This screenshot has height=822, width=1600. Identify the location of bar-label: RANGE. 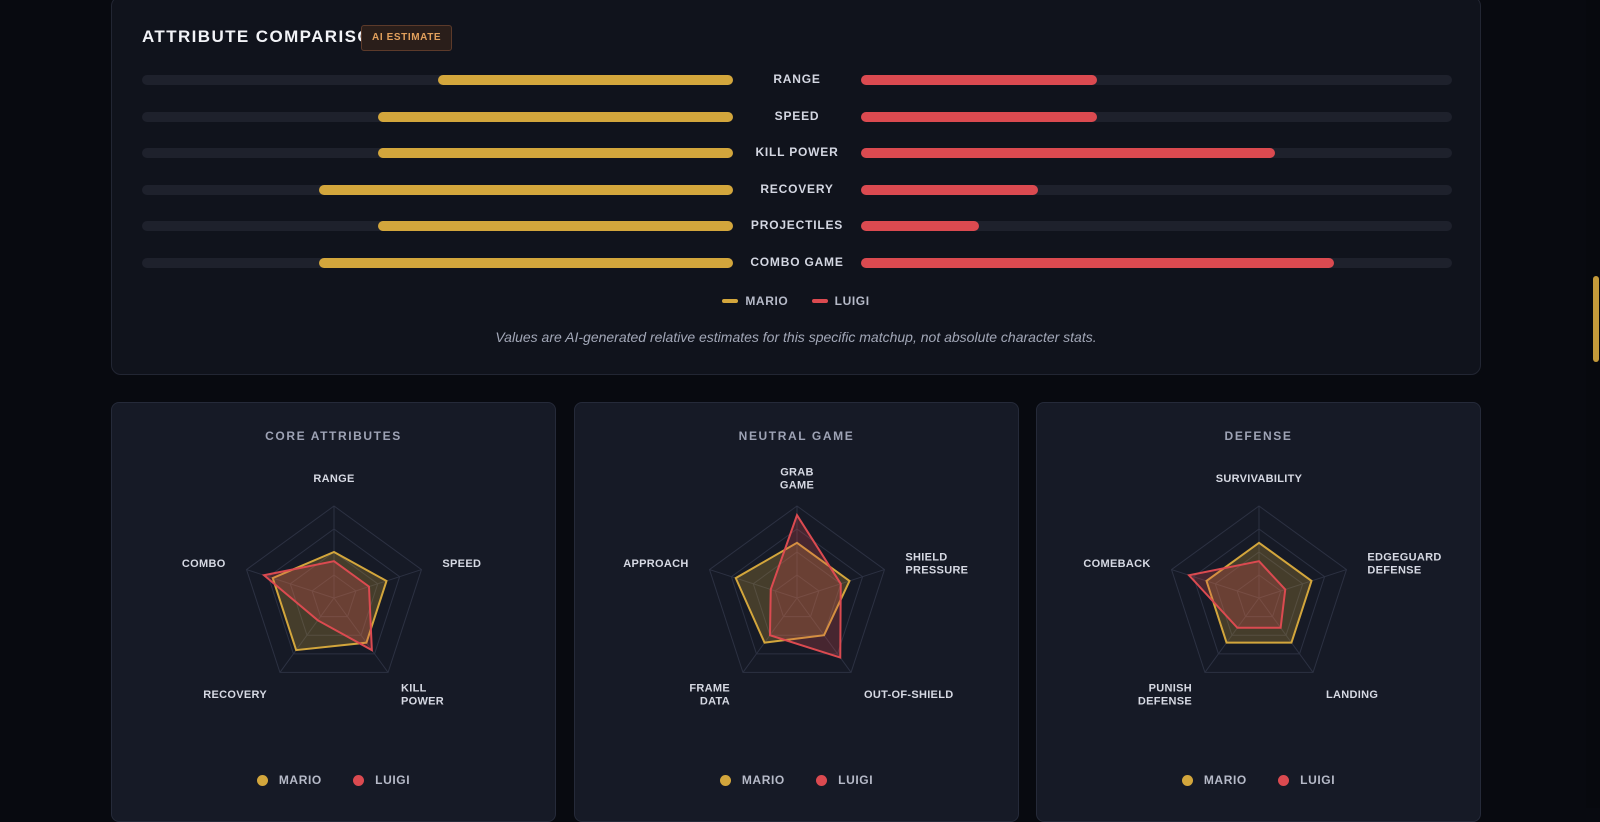
(797, 79).